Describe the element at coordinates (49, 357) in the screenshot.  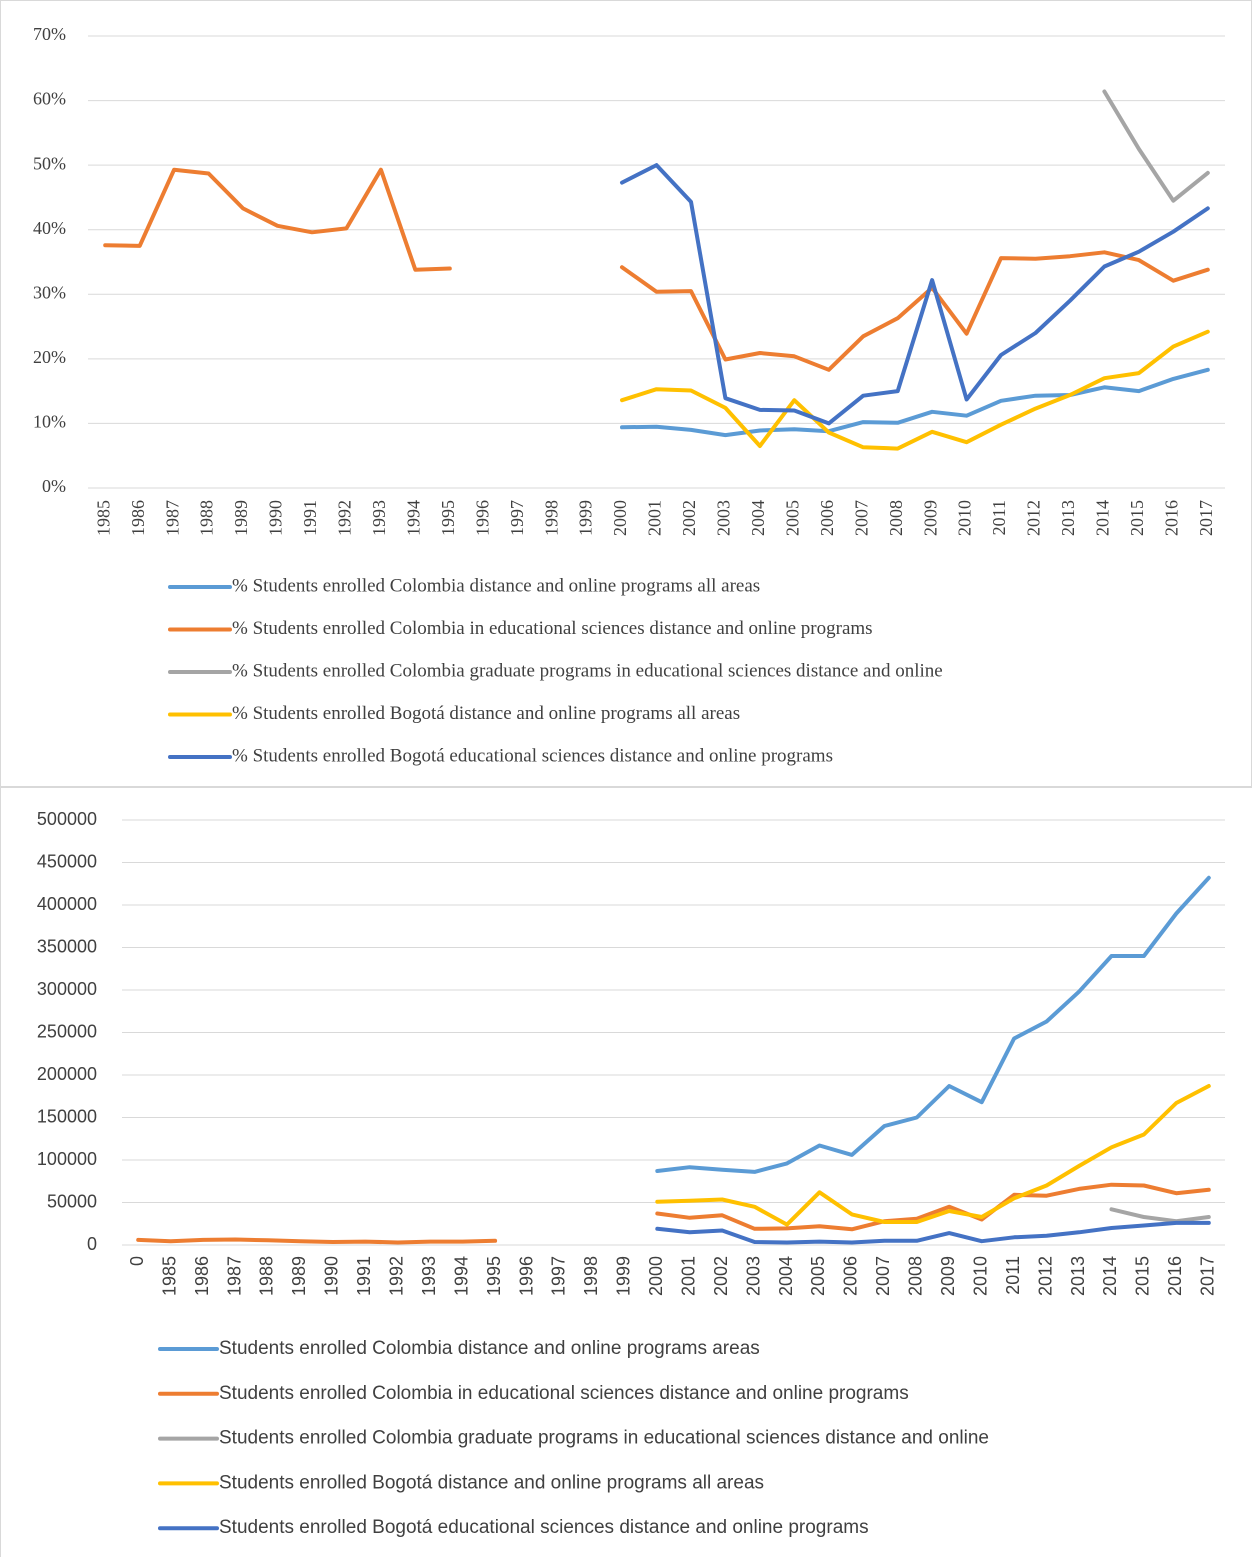
I see `y-tick-label: 20%` at that location.